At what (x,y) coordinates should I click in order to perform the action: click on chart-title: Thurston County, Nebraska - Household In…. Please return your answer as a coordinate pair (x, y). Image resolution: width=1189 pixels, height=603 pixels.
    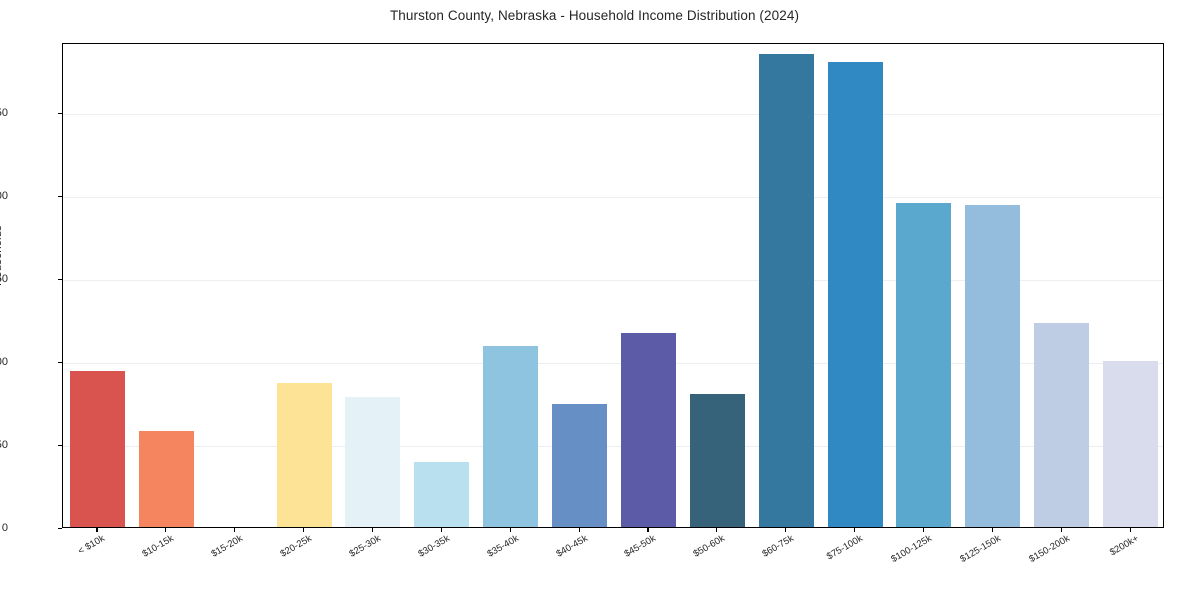
    Looking at the image, I should click on (594, 15).